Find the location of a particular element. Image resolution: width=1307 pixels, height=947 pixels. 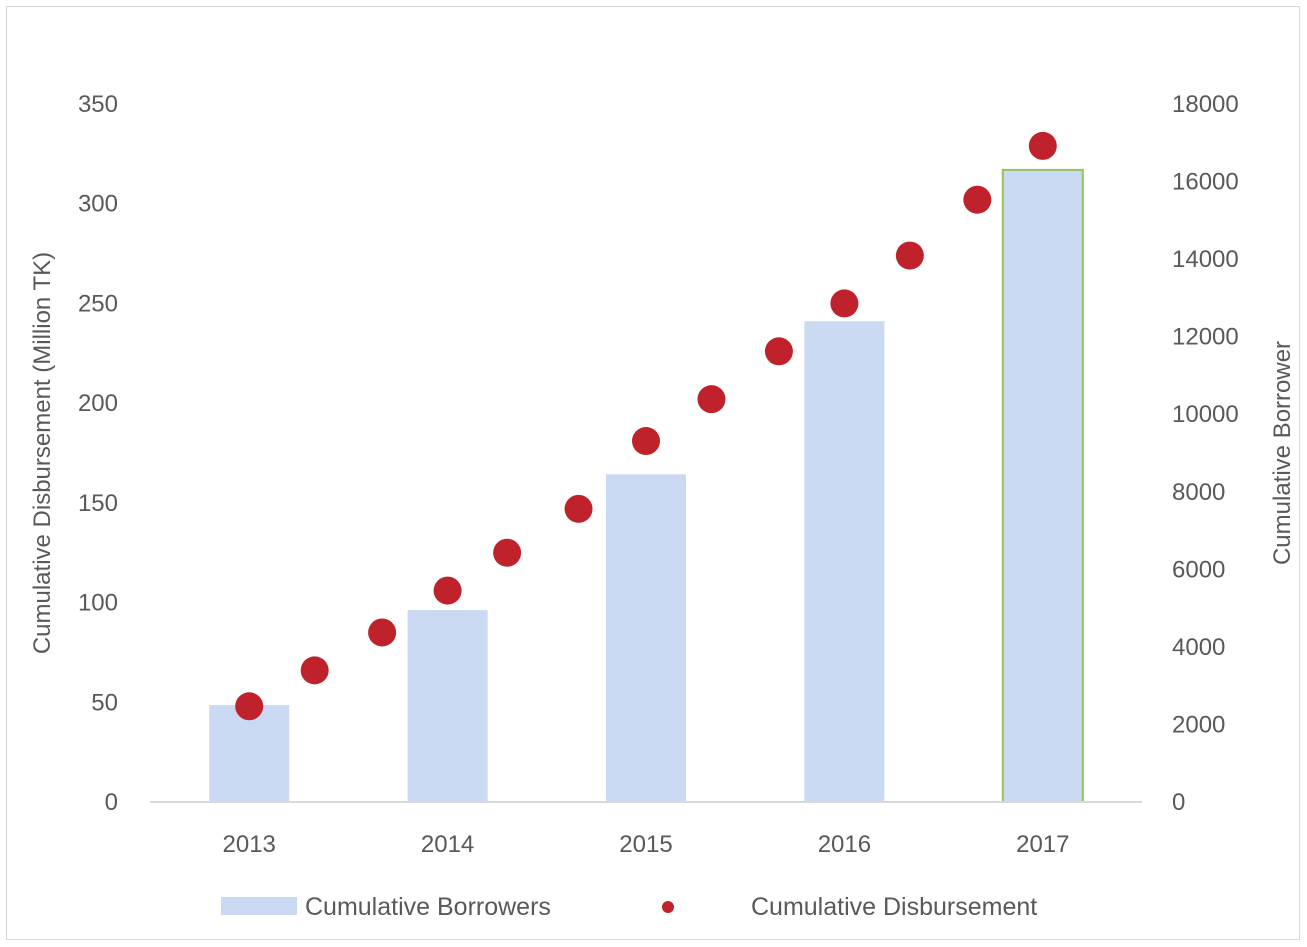

x-axis-ticks: 2013 2014 2015 2016 2017 is located at coordinates (646, 844).